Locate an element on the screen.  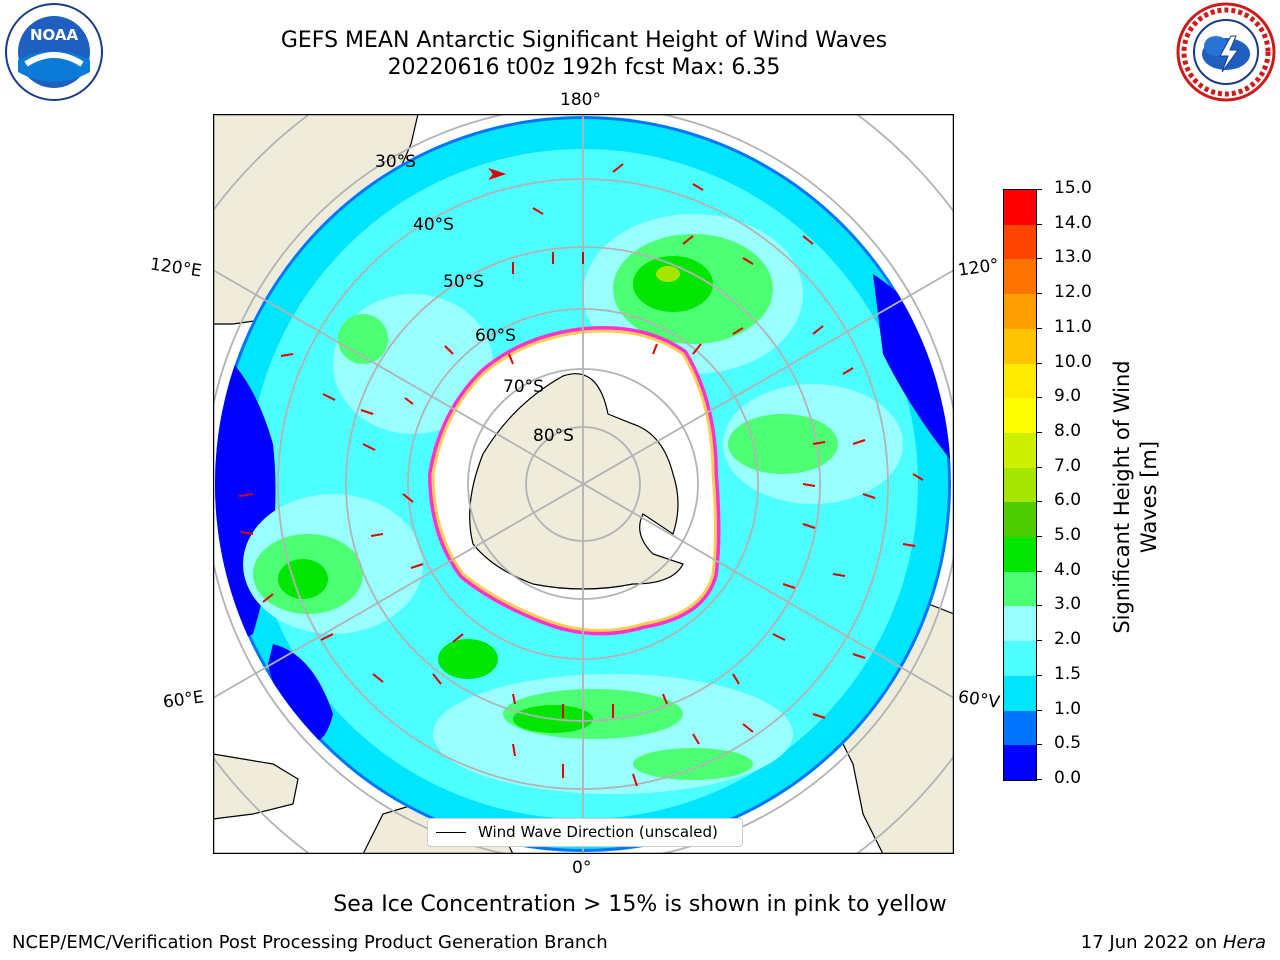
map-legend: Wind Wave Direction (unscaled) is located at coordinates (585, 832).